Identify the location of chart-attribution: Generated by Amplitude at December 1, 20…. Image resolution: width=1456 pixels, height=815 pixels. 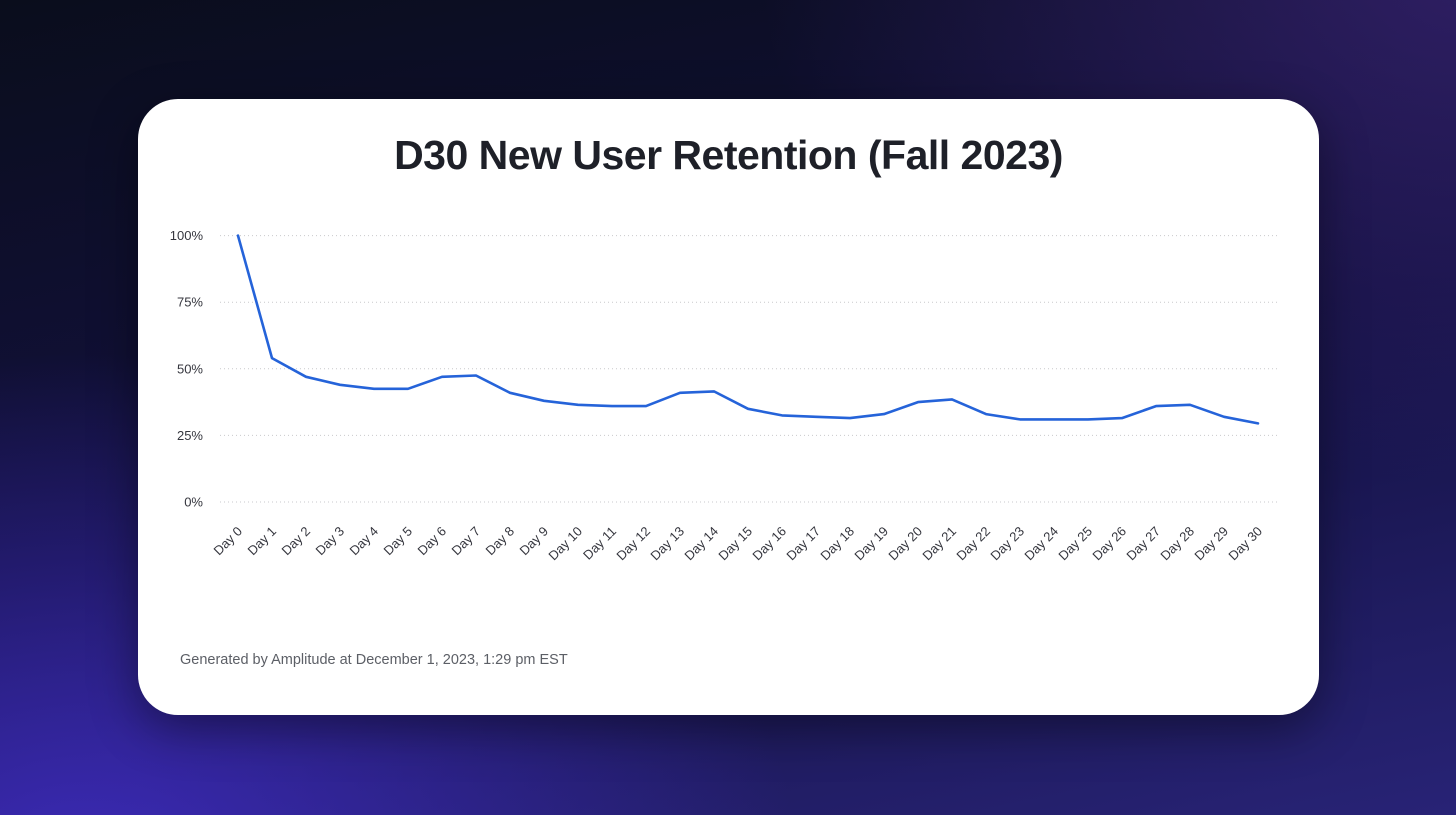
(374, 660).